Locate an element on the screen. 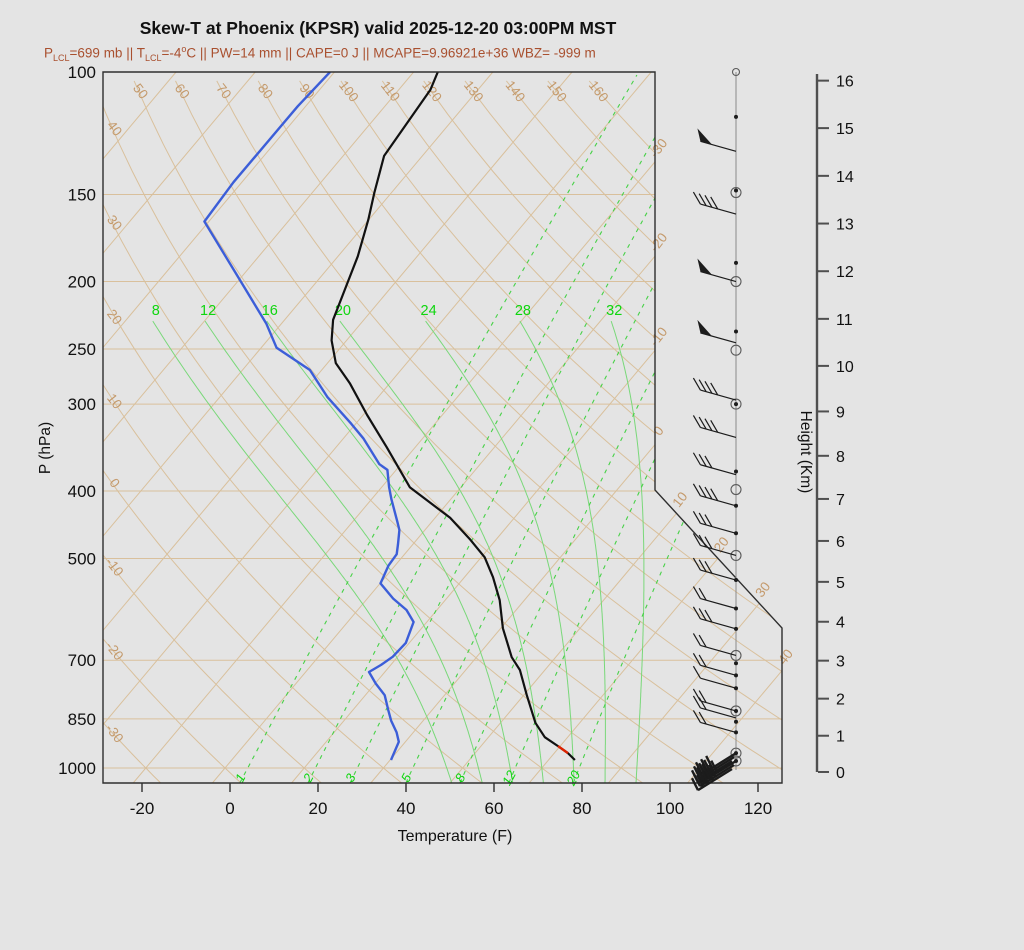  dry-adiabat-label: 80 is located at coordinates (265, 91).